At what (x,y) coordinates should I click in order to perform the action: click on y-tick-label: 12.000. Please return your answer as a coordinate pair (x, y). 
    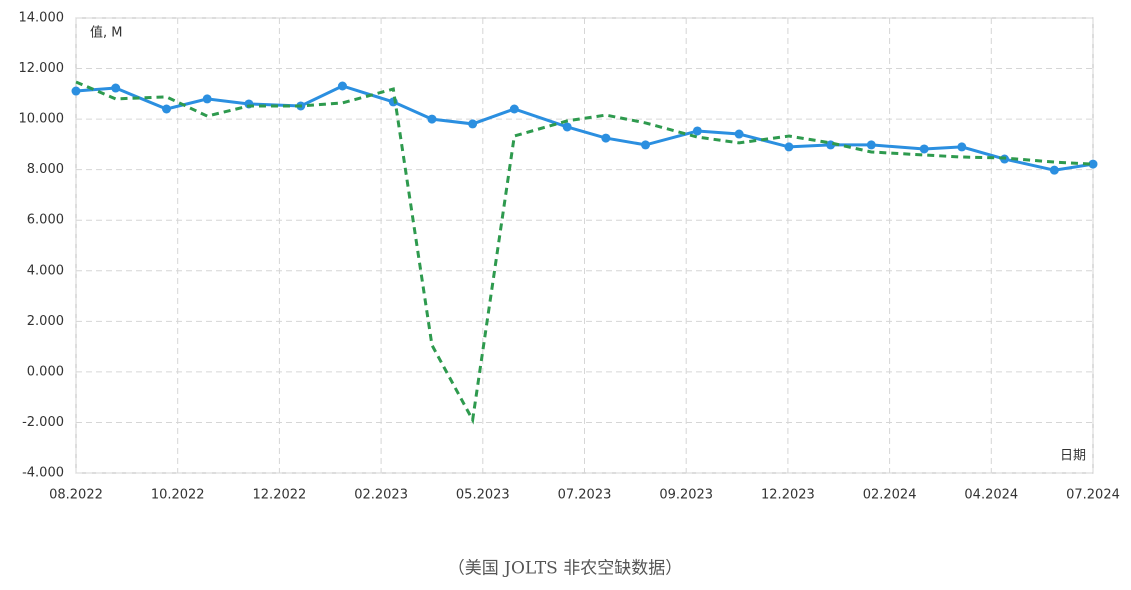
    Looking at the image, I should click on (42, 68).